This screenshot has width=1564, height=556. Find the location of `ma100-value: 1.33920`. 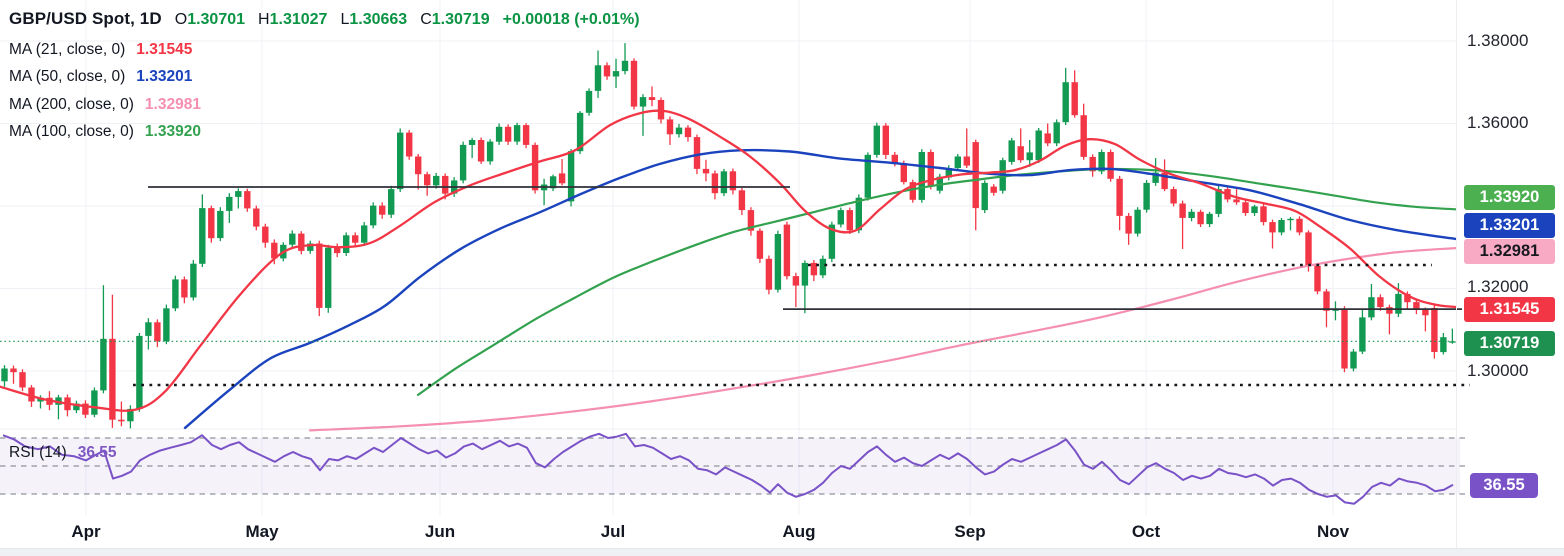

ma100-value: 1.33920 is located at coordinates (172, 132).